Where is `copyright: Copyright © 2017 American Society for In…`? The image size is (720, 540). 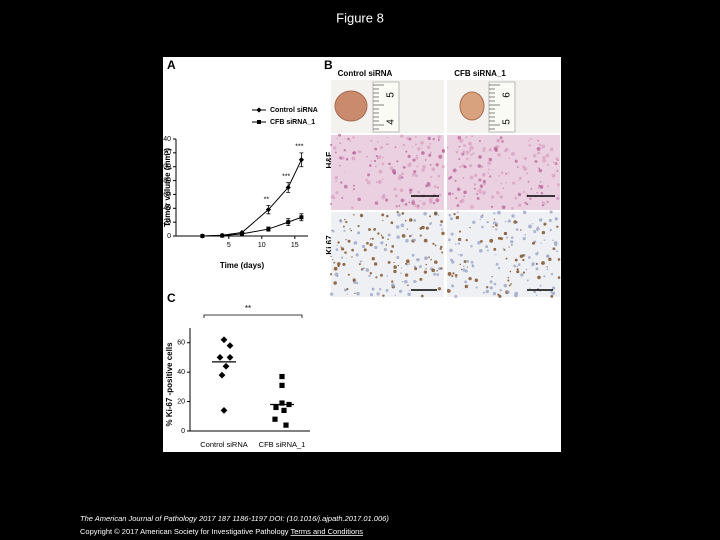
copyright: Copyright © 2017 American Society for In… is located at coordinates (221, 531).